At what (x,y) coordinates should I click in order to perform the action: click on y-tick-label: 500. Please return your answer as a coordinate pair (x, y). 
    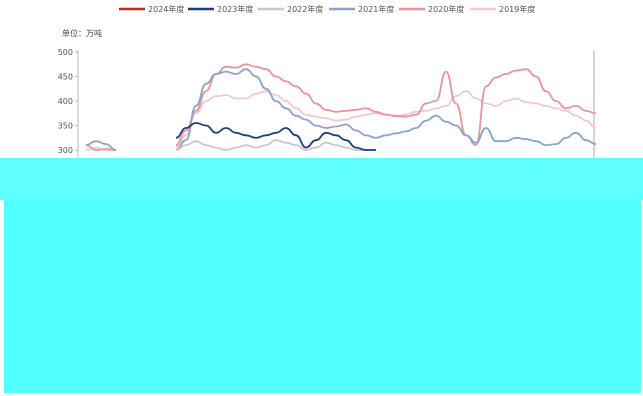
    Looking at the image, I should click on (65, 52).